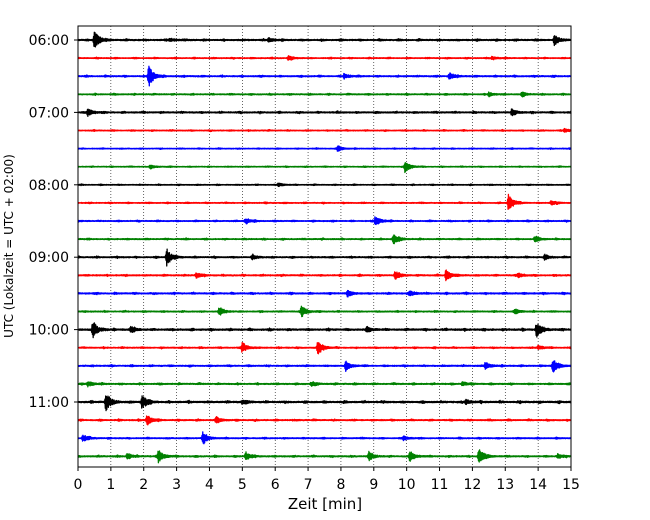 This screenshot has width=650, height=520. Describe the element at coordinates (49, 403) in the screenshot. I see `y-tick-label: 11:00` at that location.